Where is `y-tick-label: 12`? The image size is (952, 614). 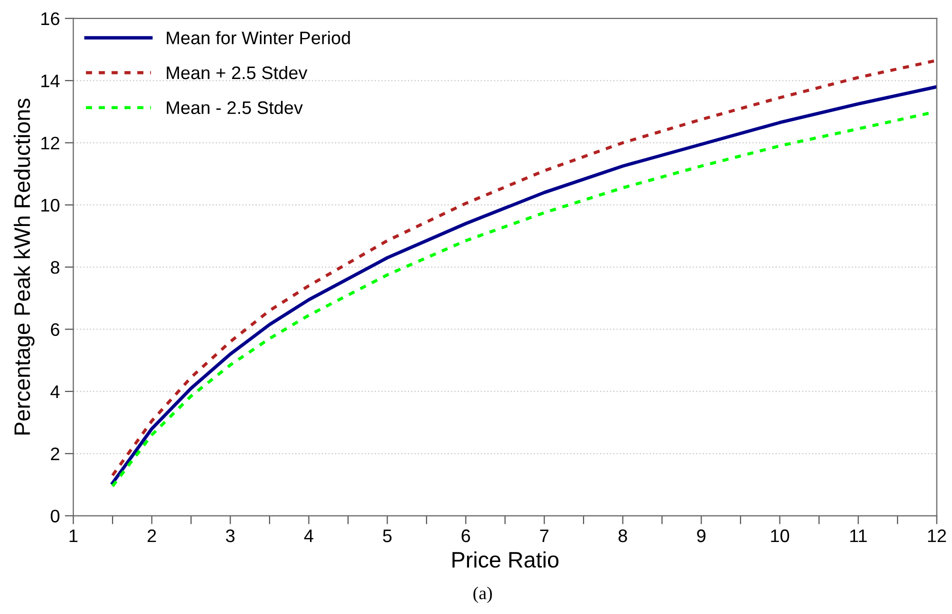 y-tick-label: 12 is located at coordinates (50, 143).